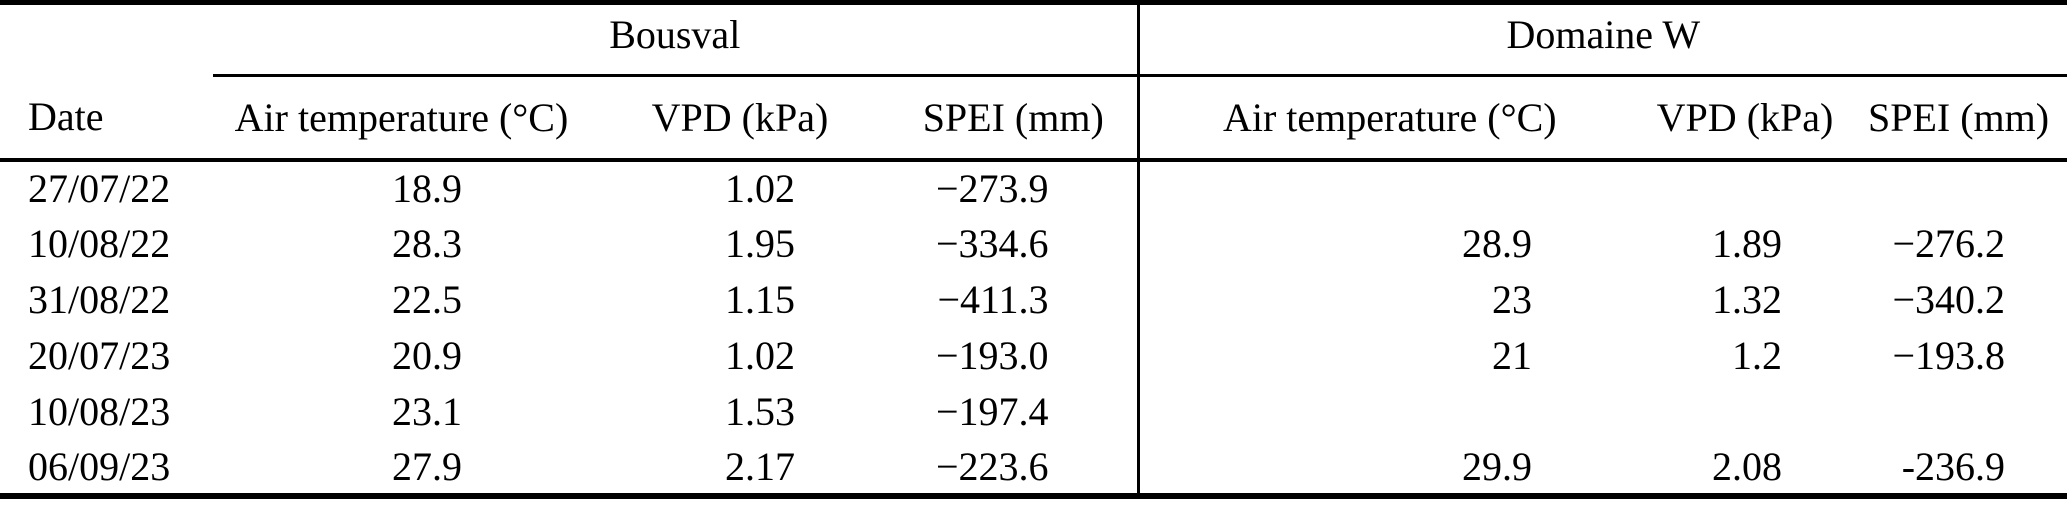 The image size is (2067, 515). What do you see at coordinates (760, 411) in the screenshot?
I see `bousval-vpd-cell: 1.53` at bounding box center [760, 411].